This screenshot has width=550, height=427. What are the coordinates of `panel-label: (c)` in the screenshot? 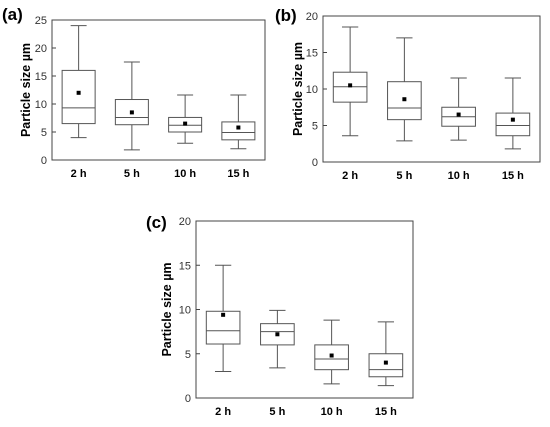 It's located at (156, 222).